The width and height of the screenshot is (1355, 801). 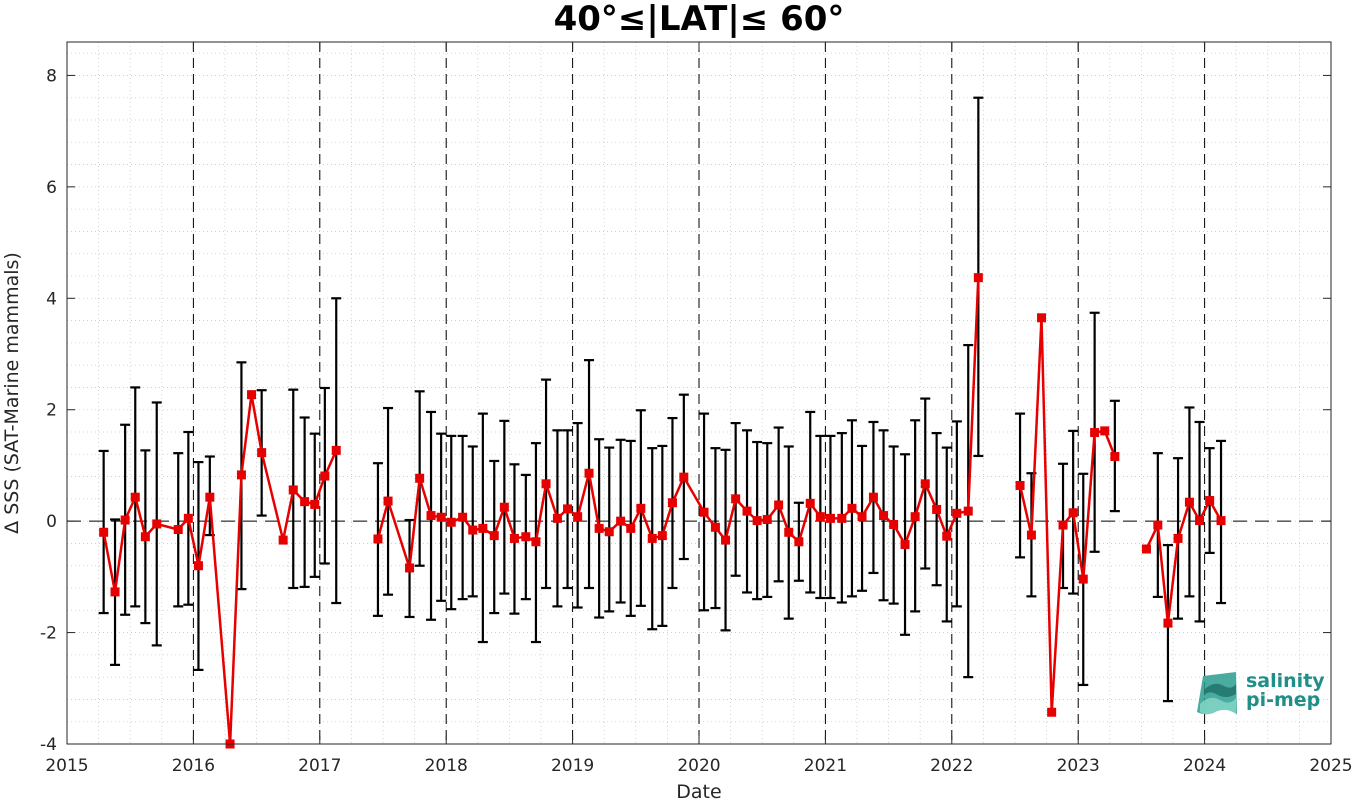 What do you see at coordinates (446, 766) in the screenshot?
I see `x-tick-label: 2018` at bounding box center [446, 766].